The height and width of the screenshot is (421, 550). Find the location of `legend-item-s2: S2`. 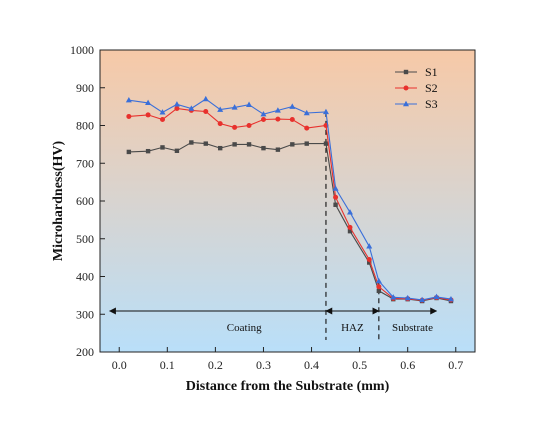

legend-item-s2: S2 is located at coordinates (416, 88).